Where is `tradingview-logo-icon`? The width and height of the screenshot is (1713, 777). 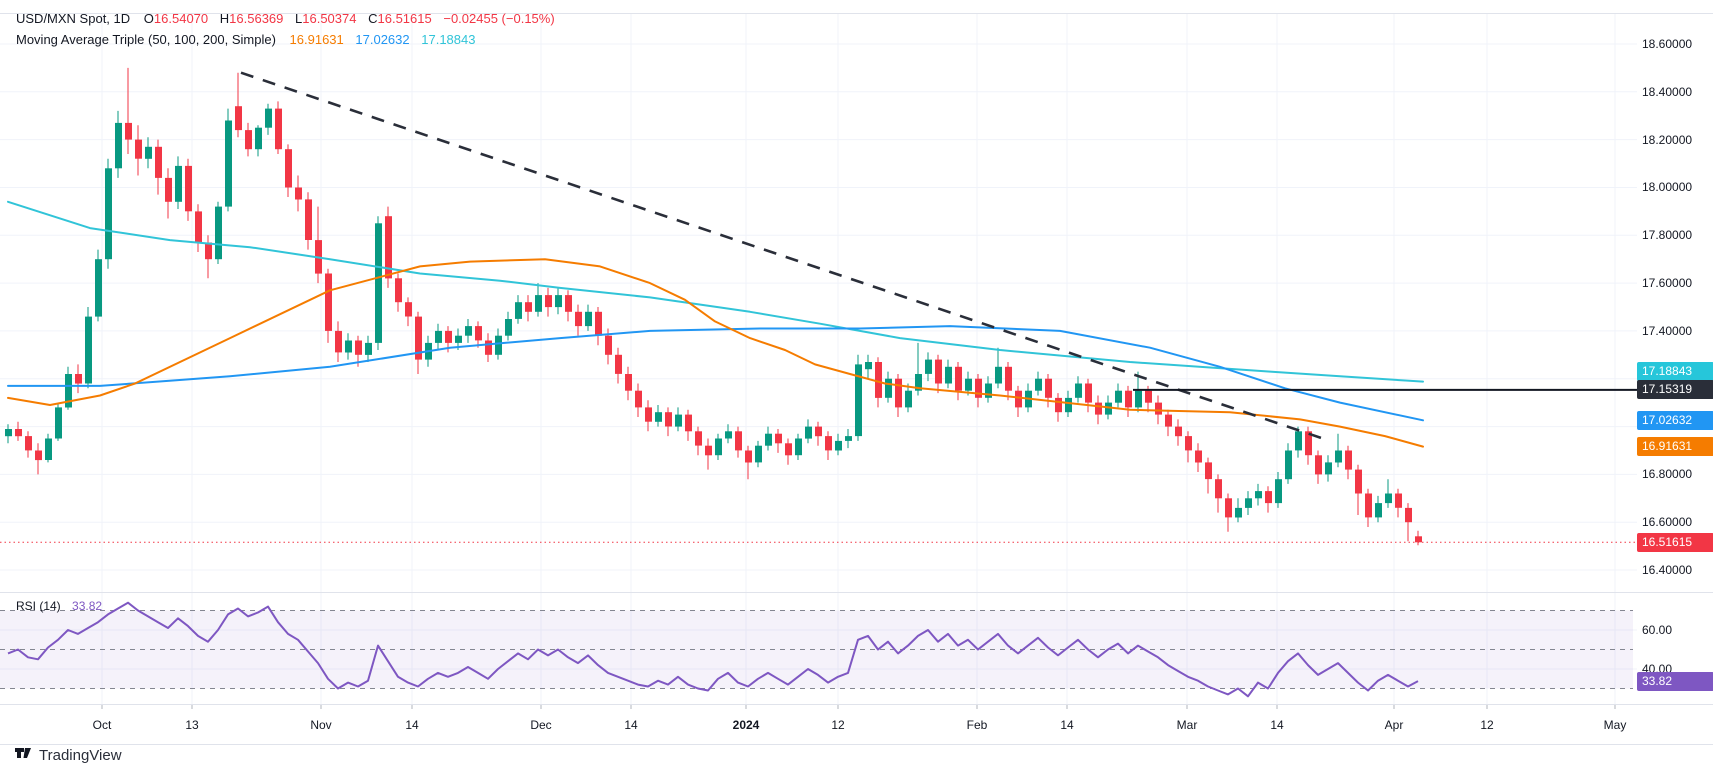 tradingview-logo-icon is located at coordinates (23, 753).